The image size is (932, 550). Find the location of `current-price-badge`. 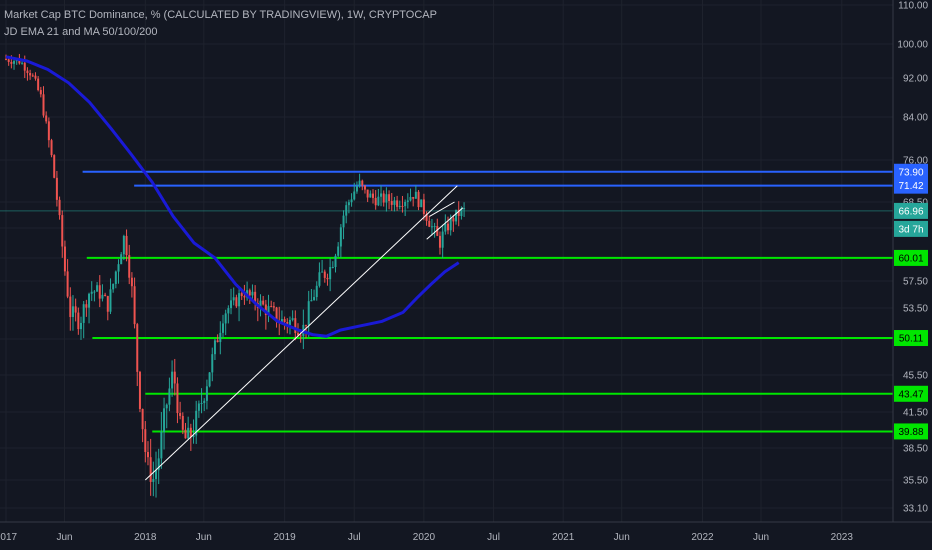

current-price-badge is located at coordinates (911, 210).